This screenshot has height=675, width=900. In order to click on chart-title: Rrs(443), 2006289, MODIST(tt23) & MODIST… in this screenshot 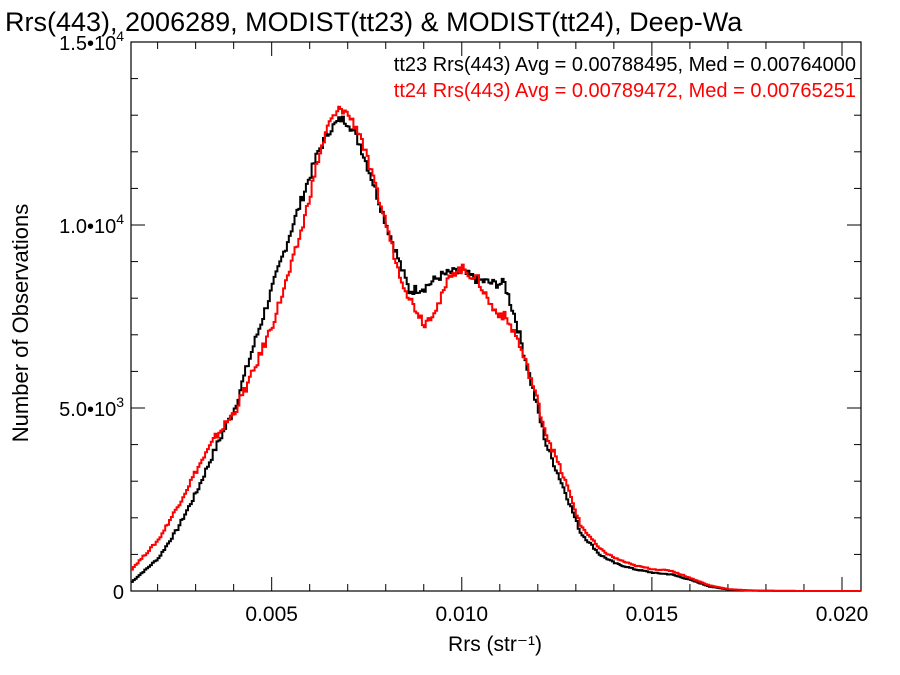, I will do `click(374, 22)`.